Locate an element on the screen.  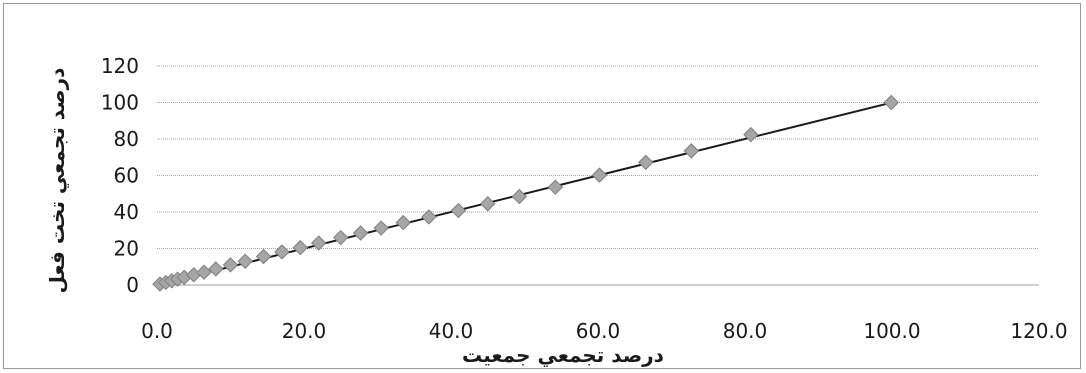
x-axis-title: درصد تجمعي جمعيت is located at coordinates (563, 355).